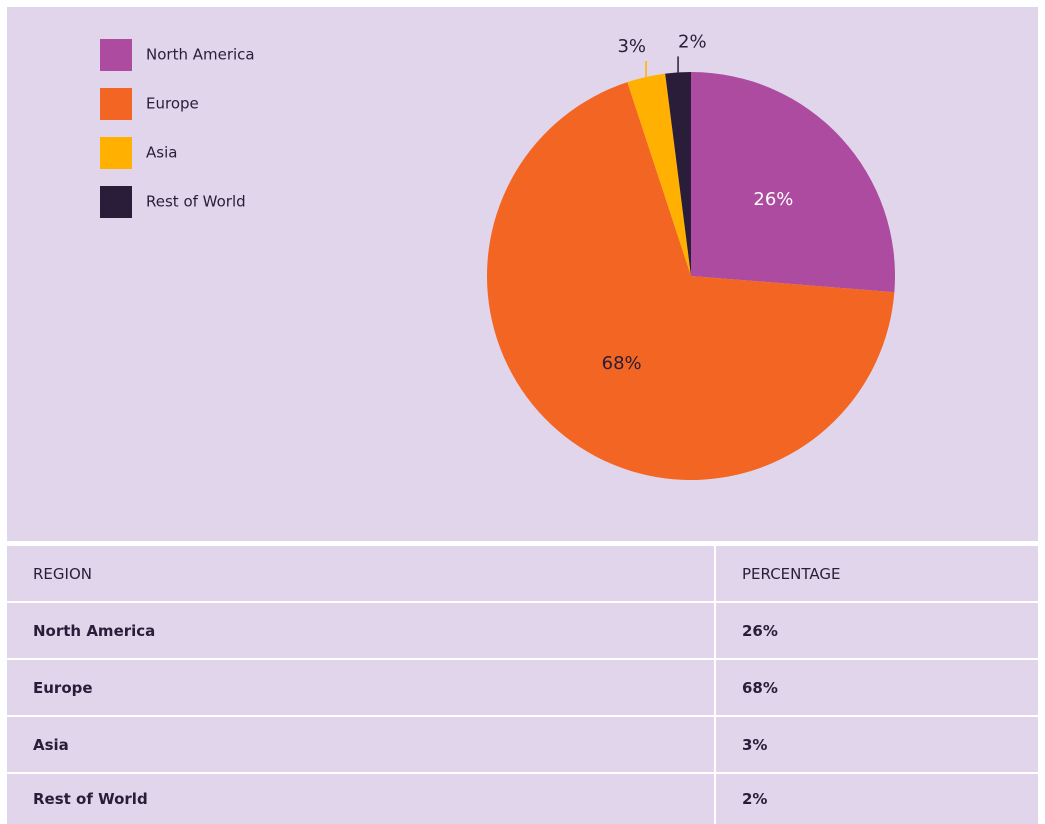  I want to click on data-label: 68%, so click(622, 363).